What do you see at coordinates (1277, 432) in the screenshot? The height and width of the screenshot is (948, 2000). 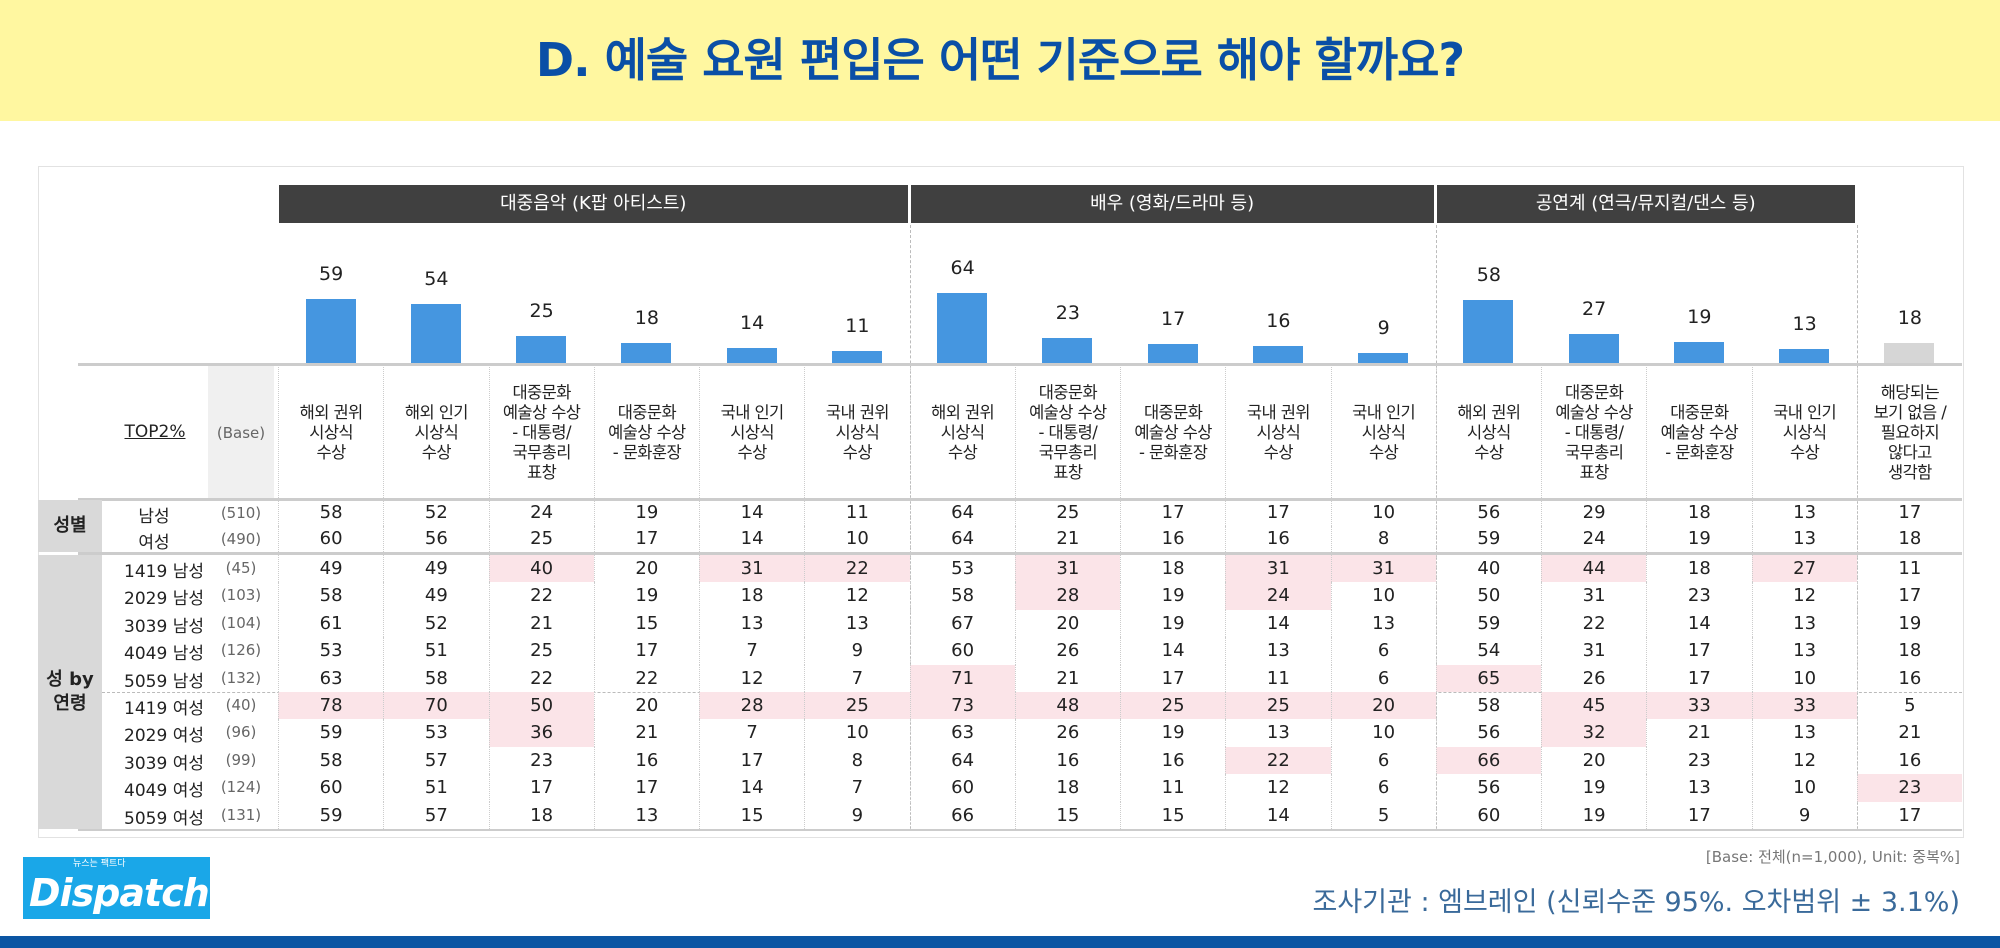 I see `column-header: 국내 권위 시상식 수상` at bounding box center [1277, 432].